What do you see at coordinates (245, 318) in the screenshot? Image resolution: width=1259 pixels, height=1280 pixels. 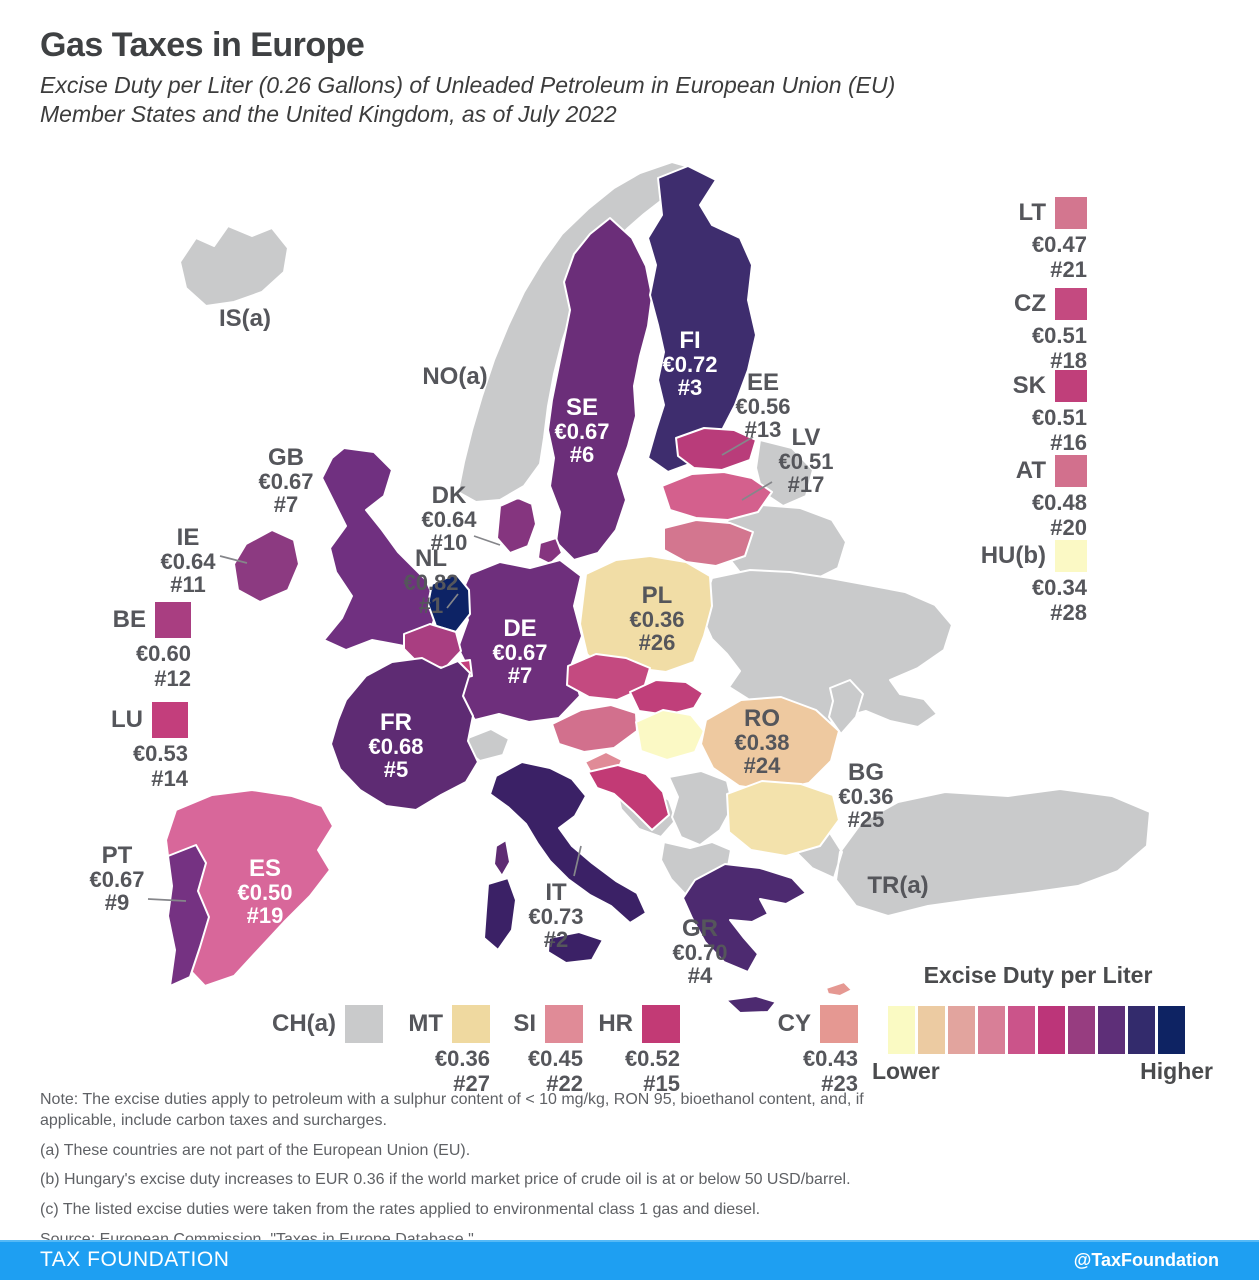 I see `country-code: IS(a)` at bounding box center [245, 318].